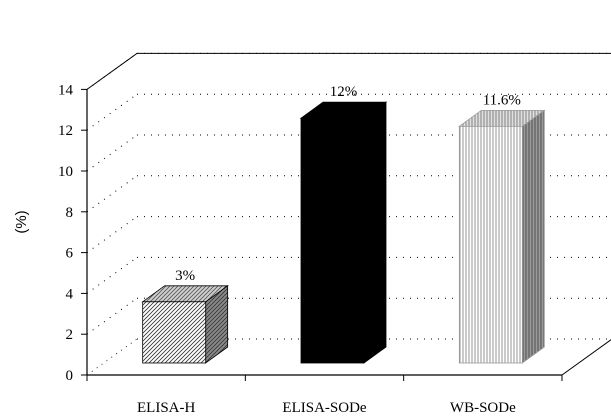  What do you see at coordinates (344, 92) in the screenshot?
I see `data-label: 12%` at bounding box center [344, 92].